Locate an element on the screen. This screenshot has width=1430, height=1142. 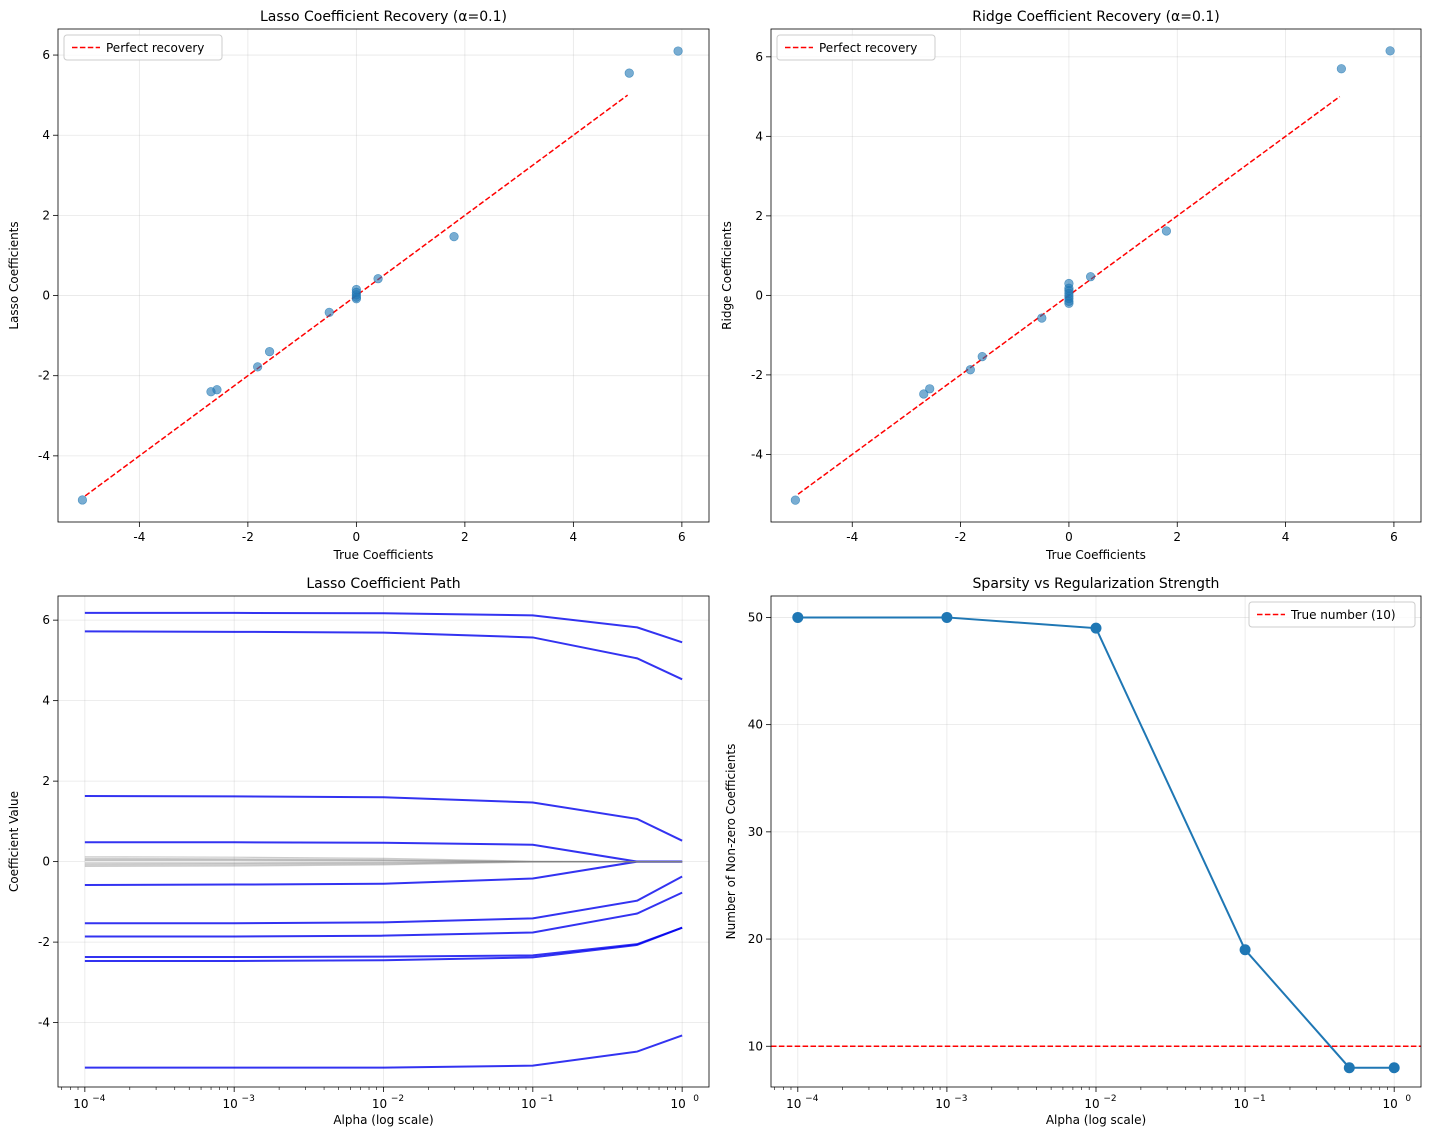
x-tick-exponent: −3 is located at coordinates (248, 1099).